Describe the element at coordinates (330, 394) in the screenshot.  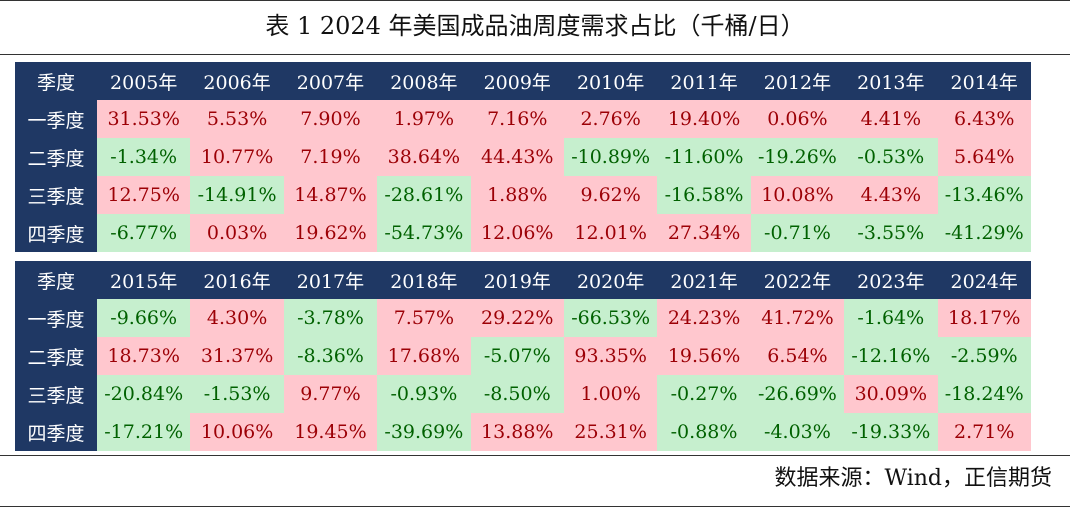
I see `value-cell: 9.77%` at that location.